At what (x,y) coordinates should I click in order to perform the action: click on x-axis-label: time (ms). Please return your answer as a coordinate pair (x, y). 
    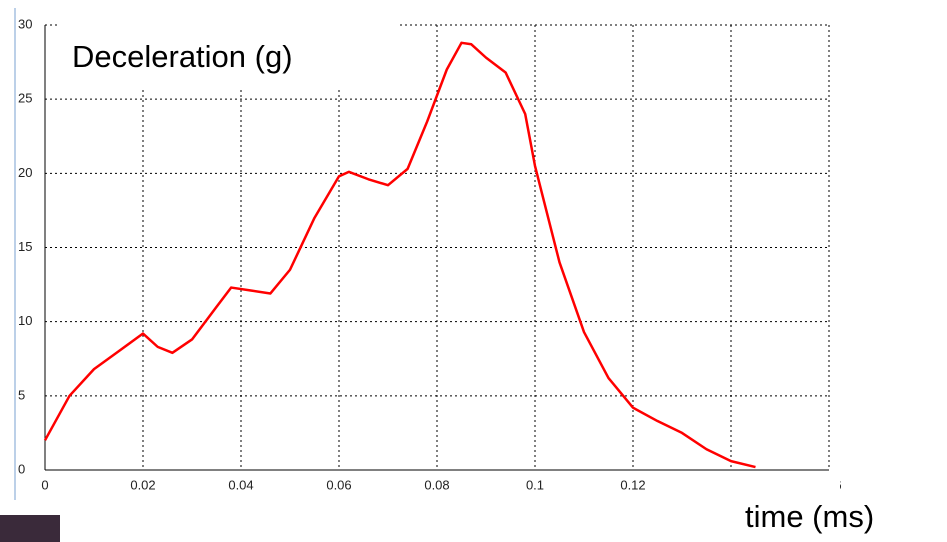
    Looking at the image, I should click on (809, 516).